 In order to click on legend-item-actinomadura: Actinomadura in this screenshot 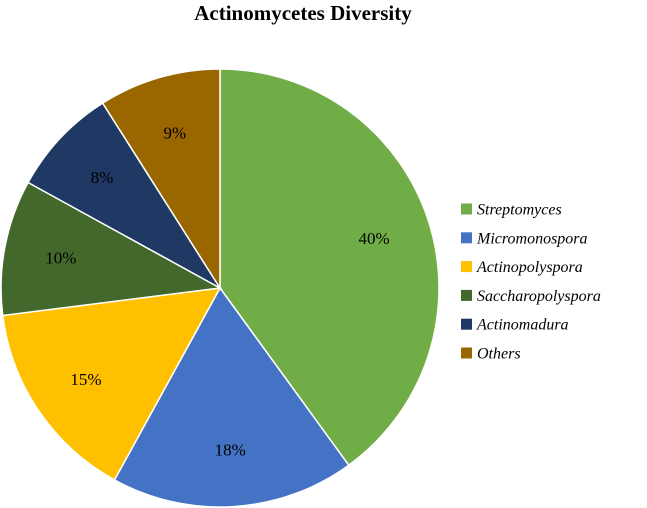, I will do `click(515, 325)`.